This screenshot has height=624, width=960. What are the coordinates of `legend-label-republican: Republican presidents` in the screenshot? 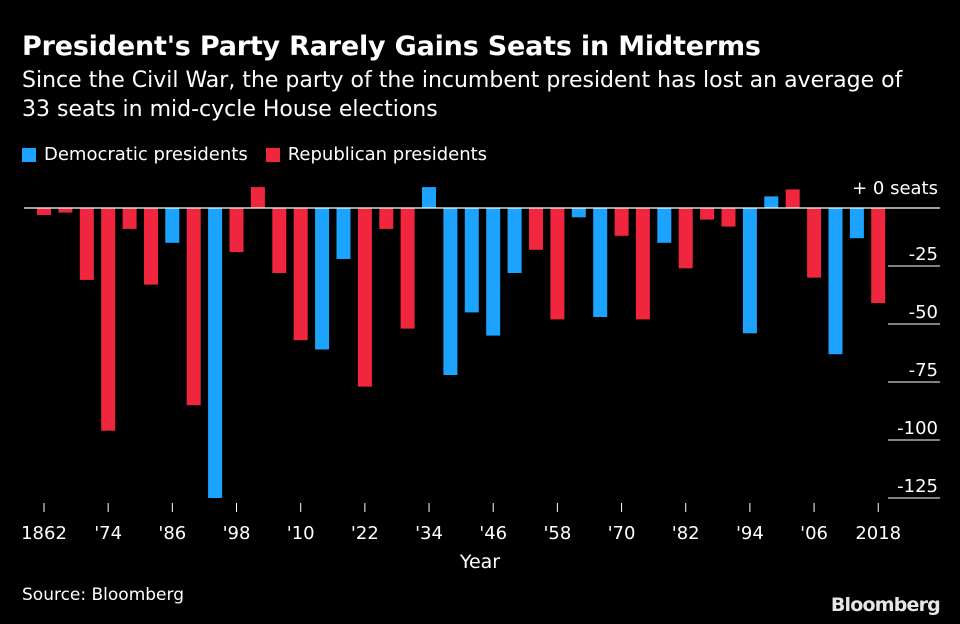 It's located at (387, 154).